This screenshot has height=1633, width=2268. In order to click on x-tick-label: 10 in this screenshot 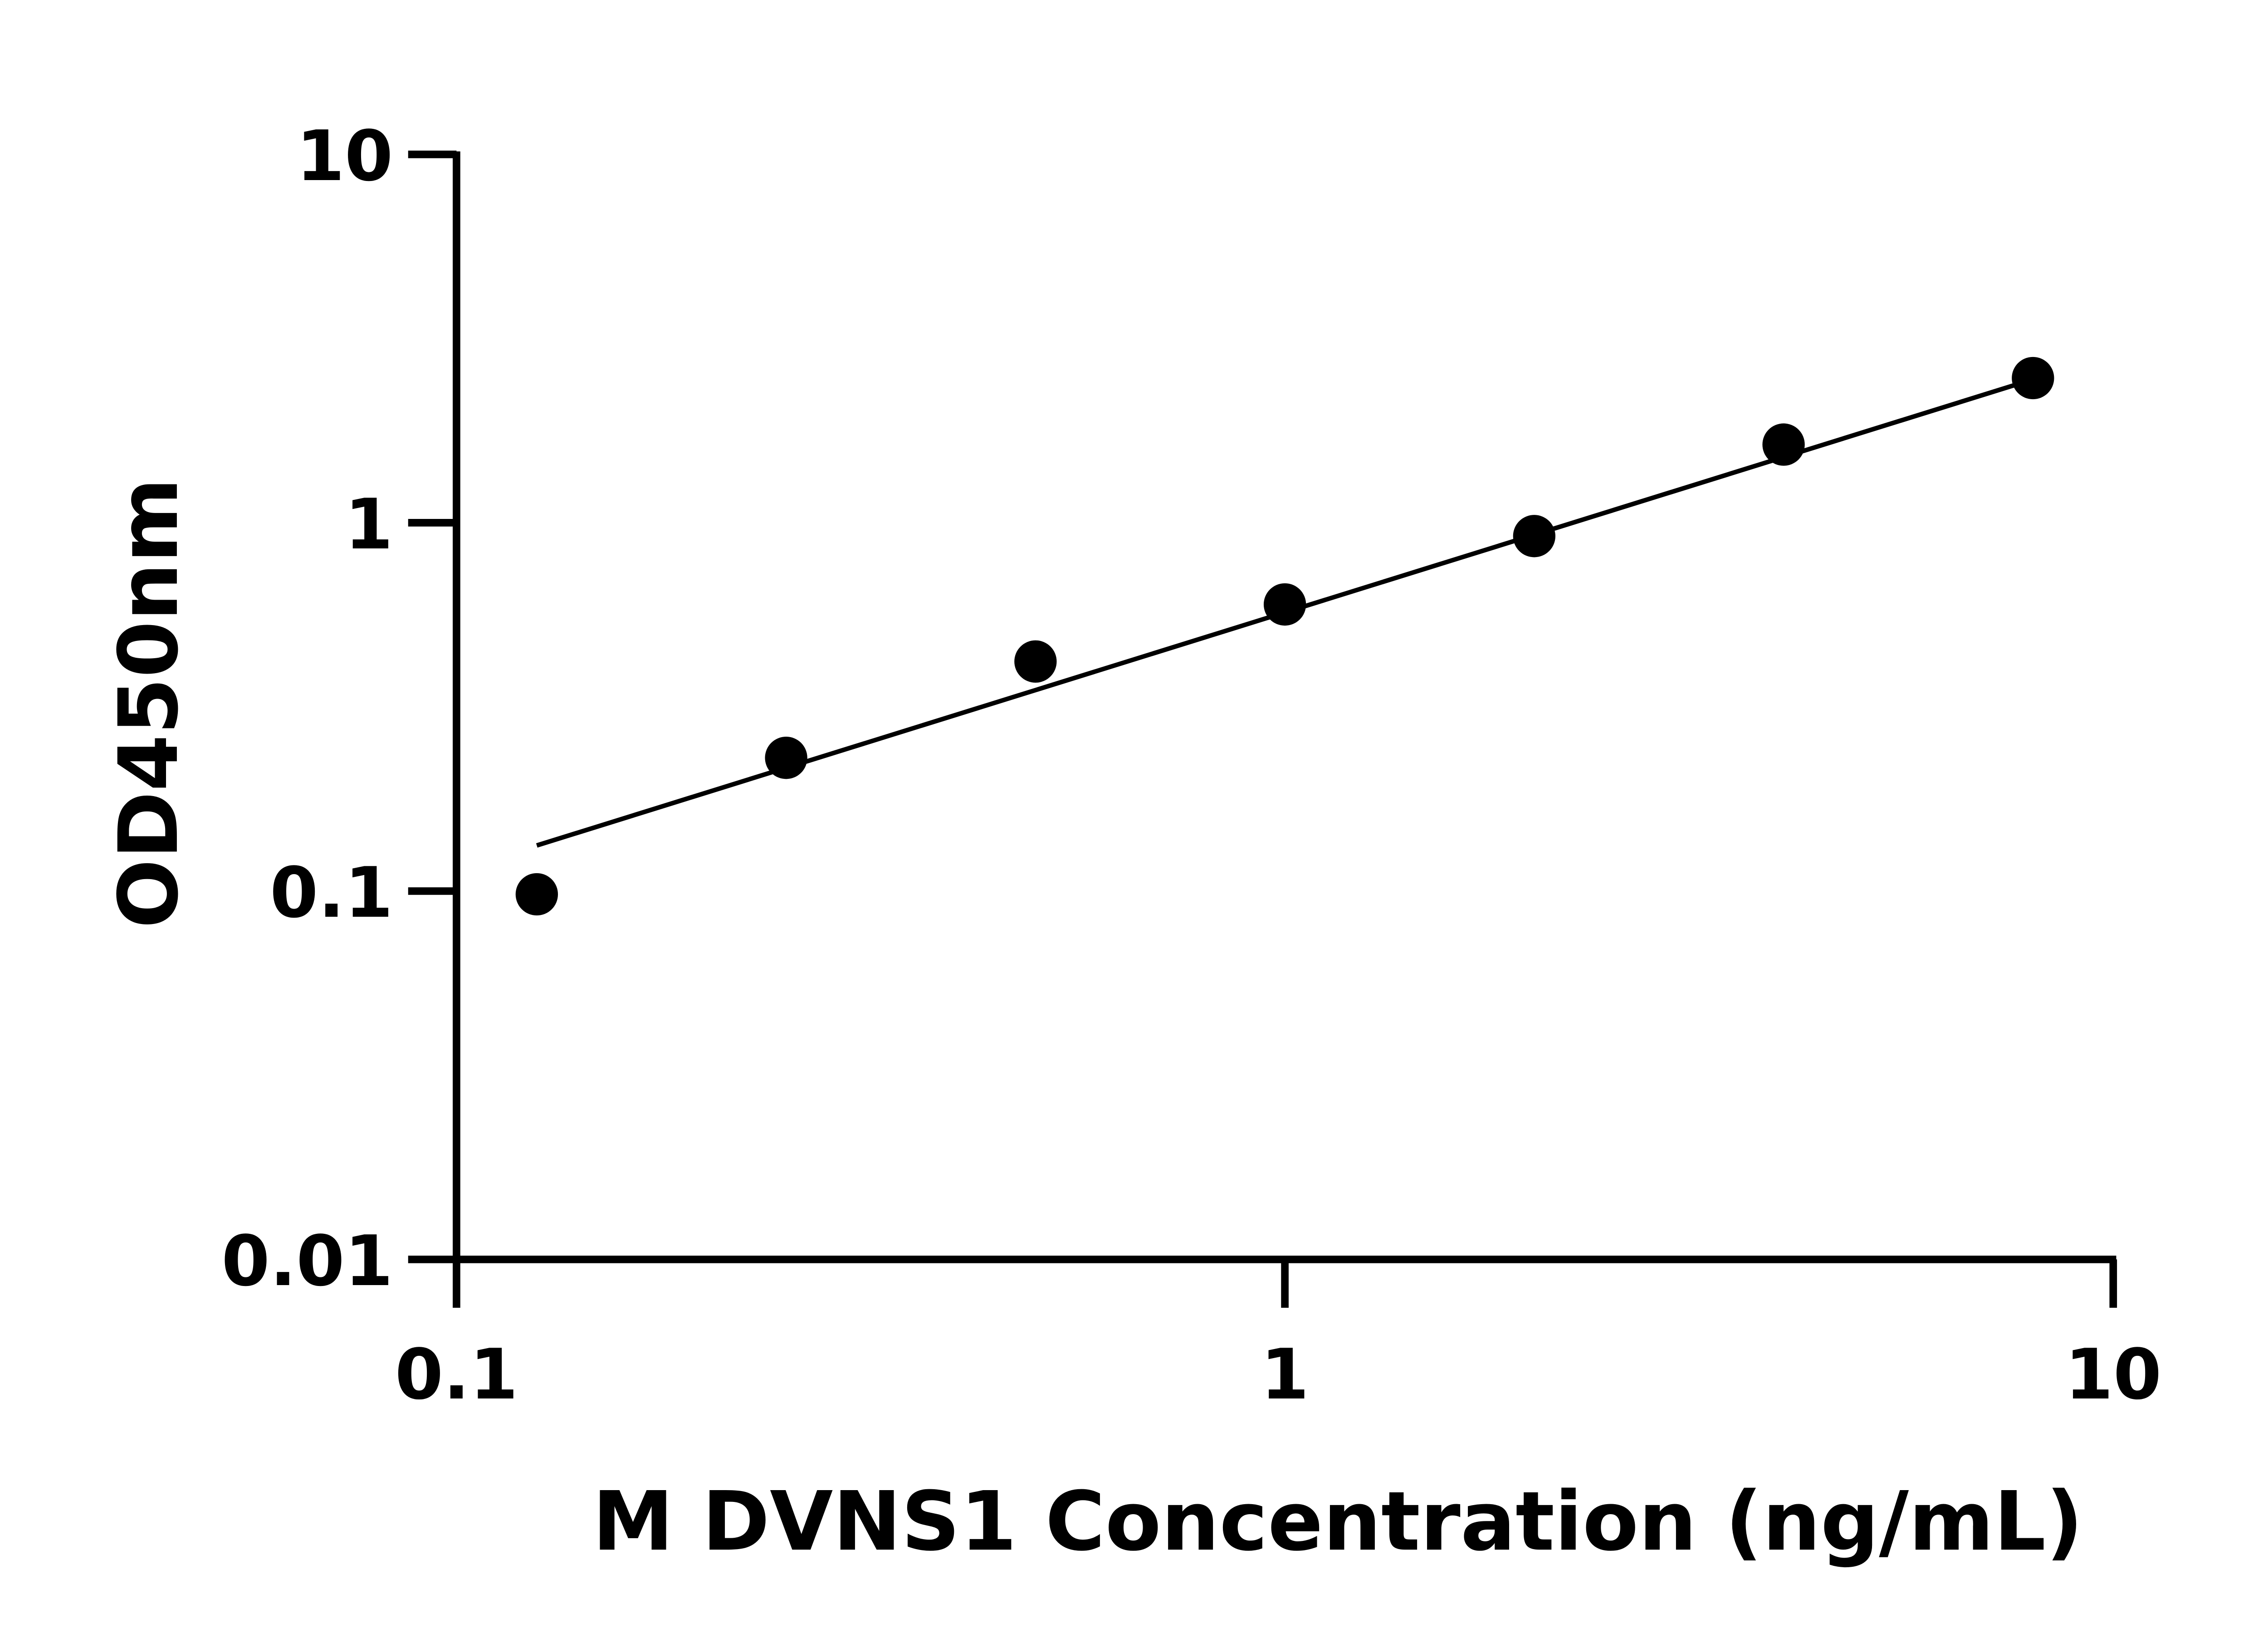, I will do `click(2113, 1375)`.